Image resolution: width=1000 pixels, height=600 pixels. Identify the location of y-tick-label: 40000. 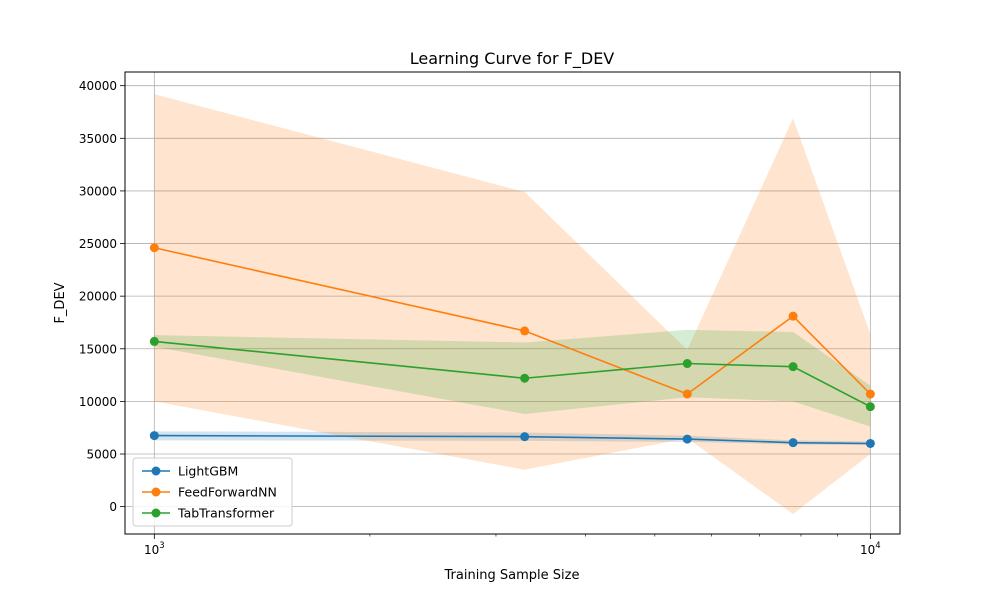
(98, 86).